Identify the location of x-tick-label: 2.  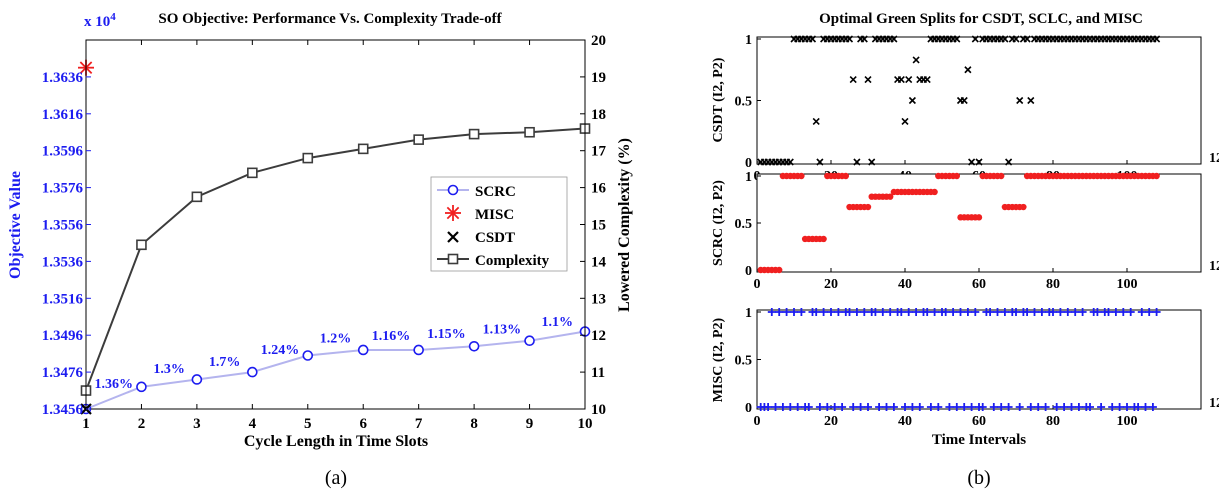
(142, 424).